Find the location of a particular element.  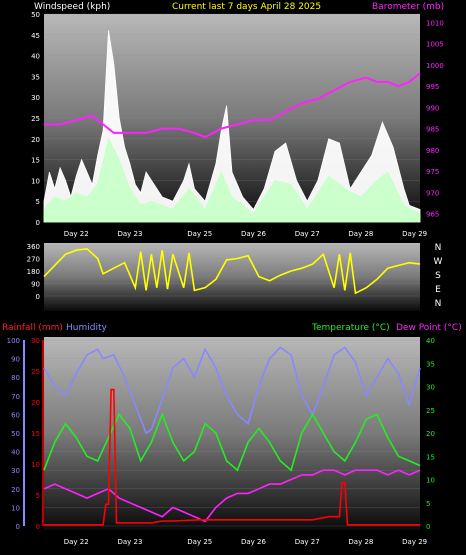

humidity-axis-title: Humidity is located at coordinates (86, 328).